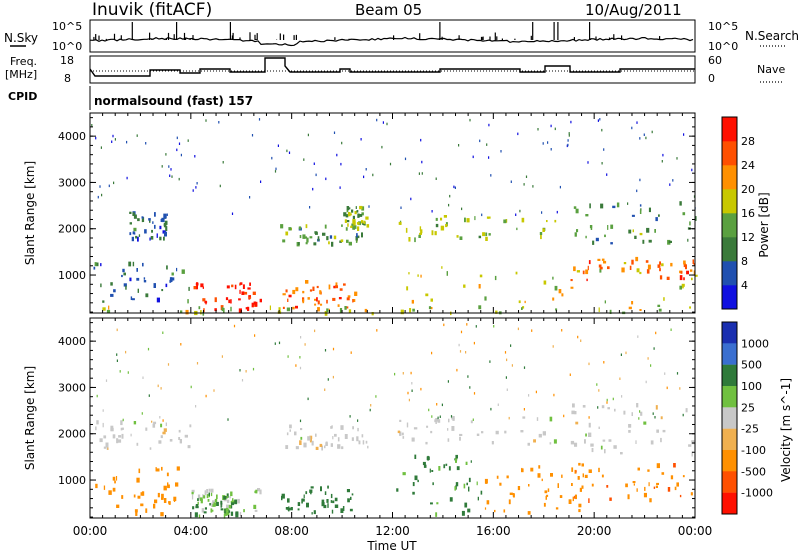  What do you see at coordinates (388, 10) in the screenshot?
I see `beam-title: Beam 05` at bounding box center [388, 10].